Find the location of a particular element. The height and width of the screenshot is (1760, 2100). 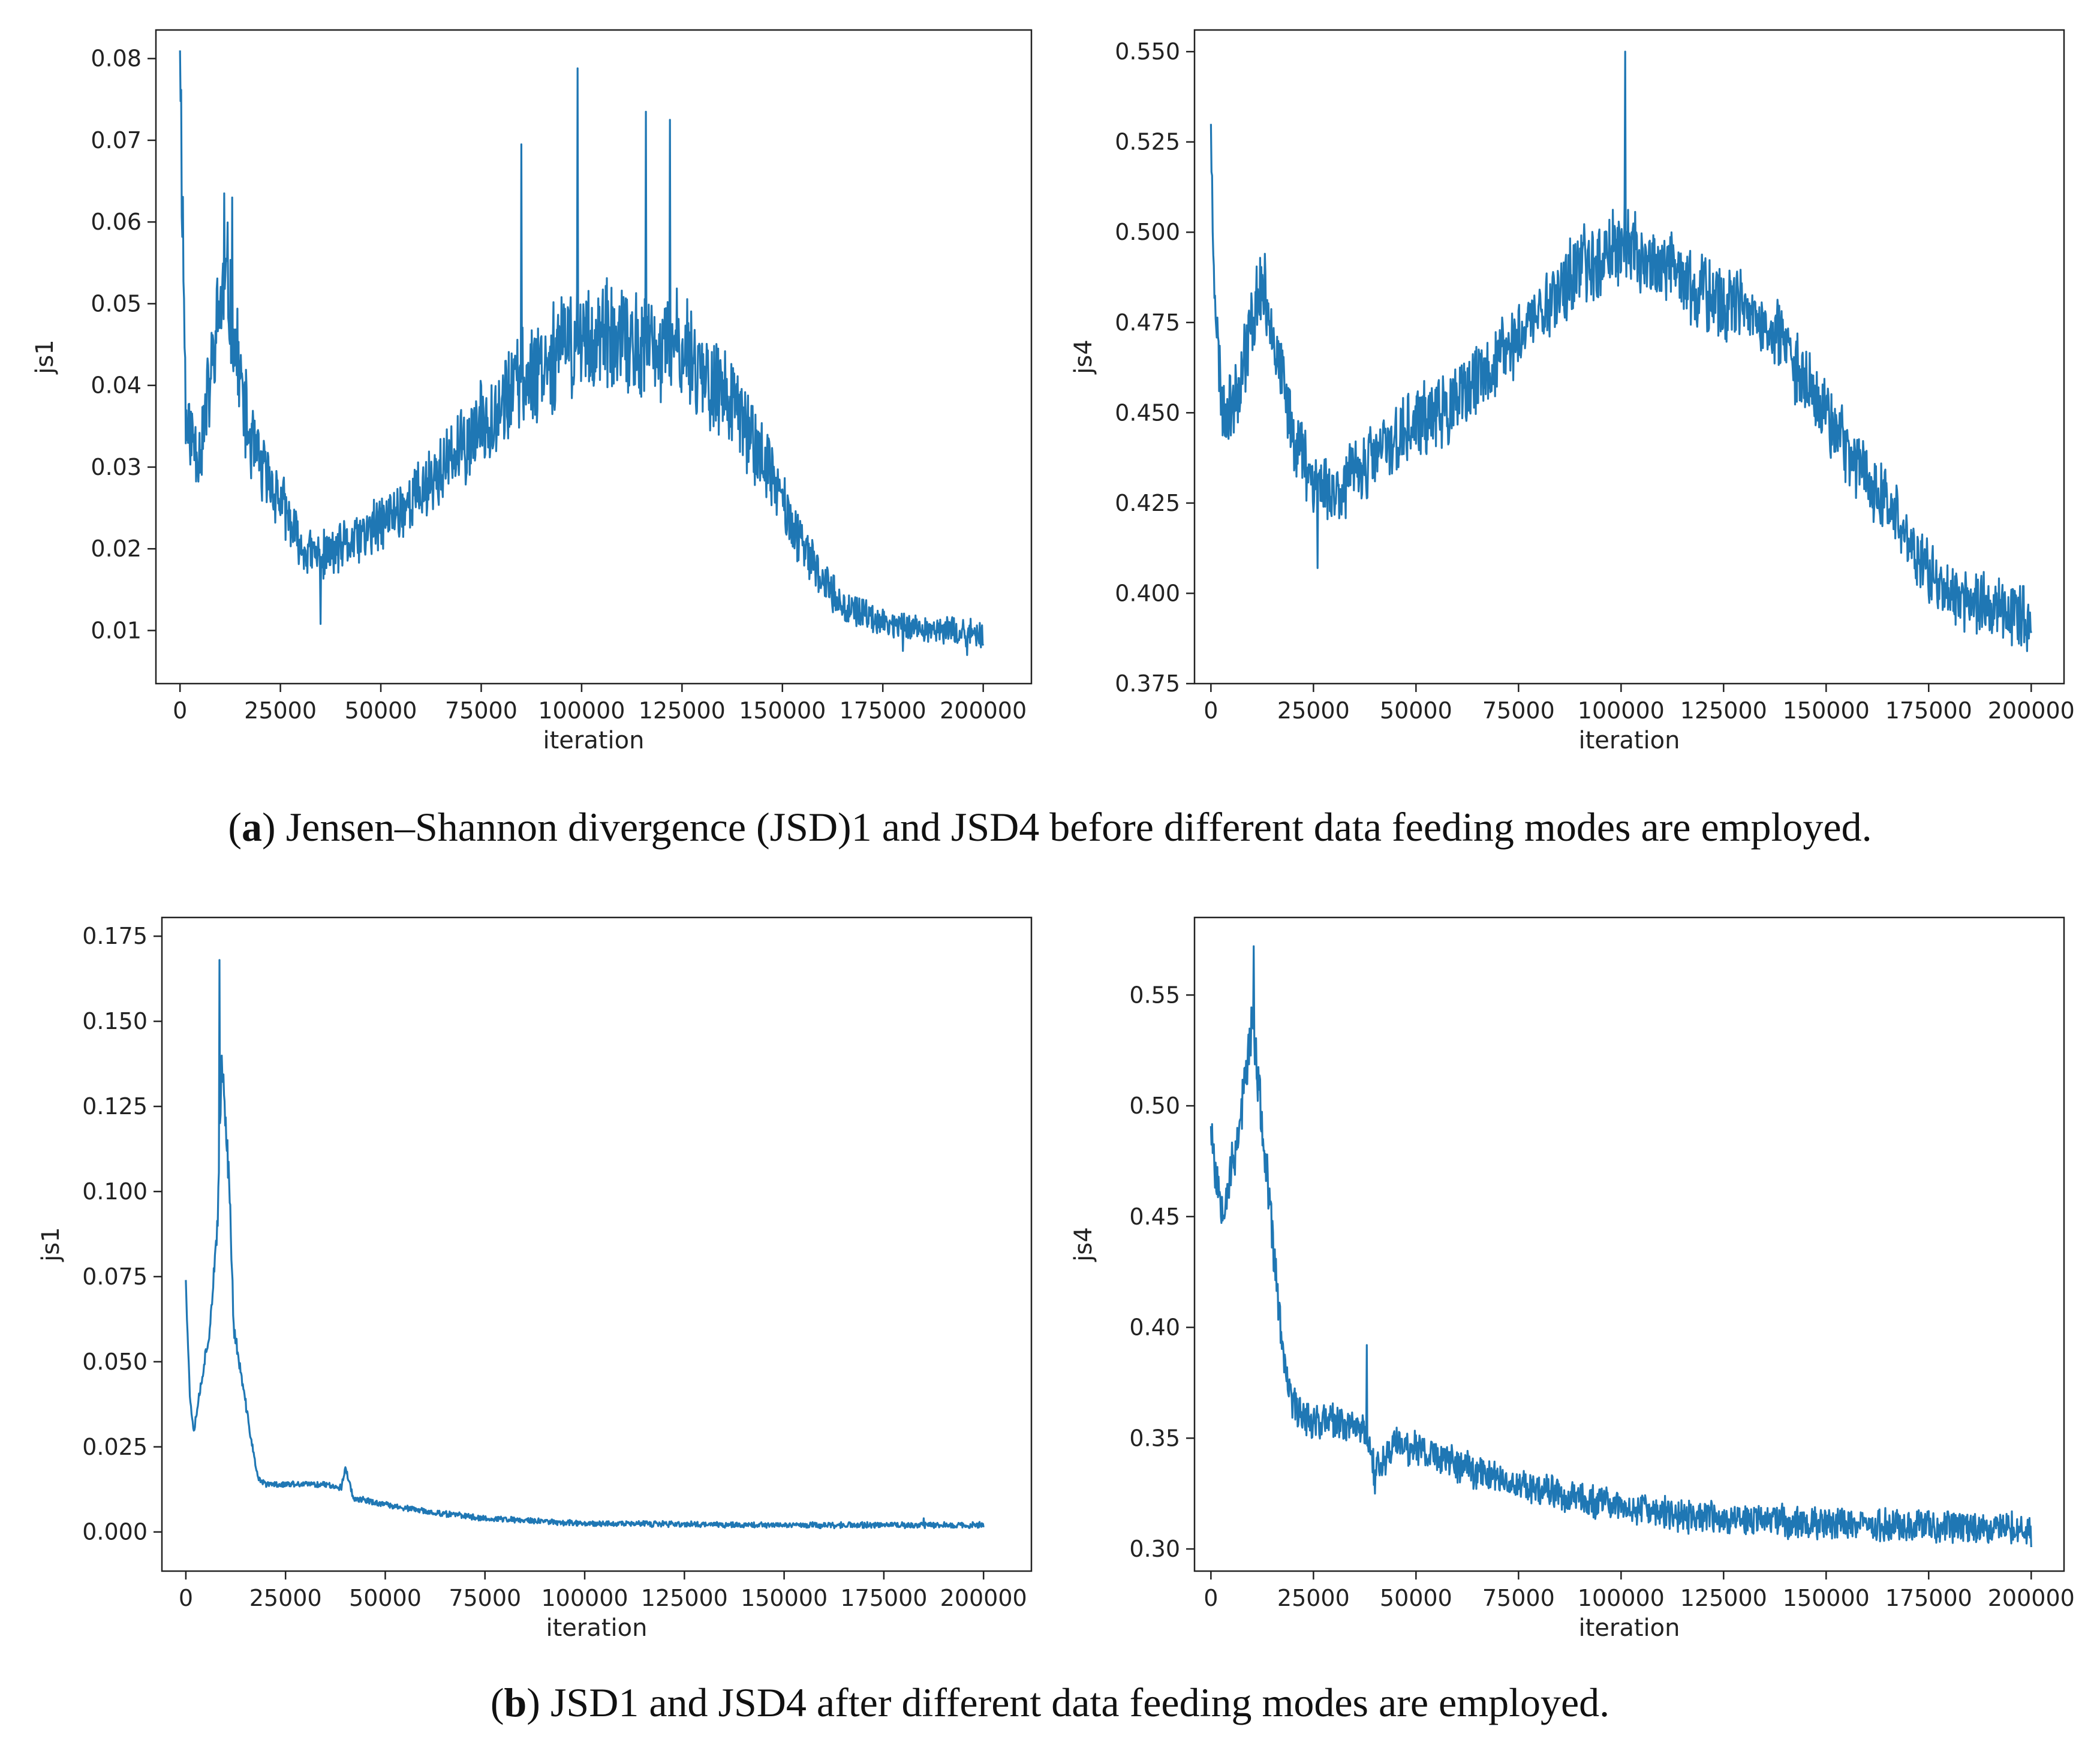

b-js4-ytick-label: 0.35 is located at coordinates (1154, 1438).